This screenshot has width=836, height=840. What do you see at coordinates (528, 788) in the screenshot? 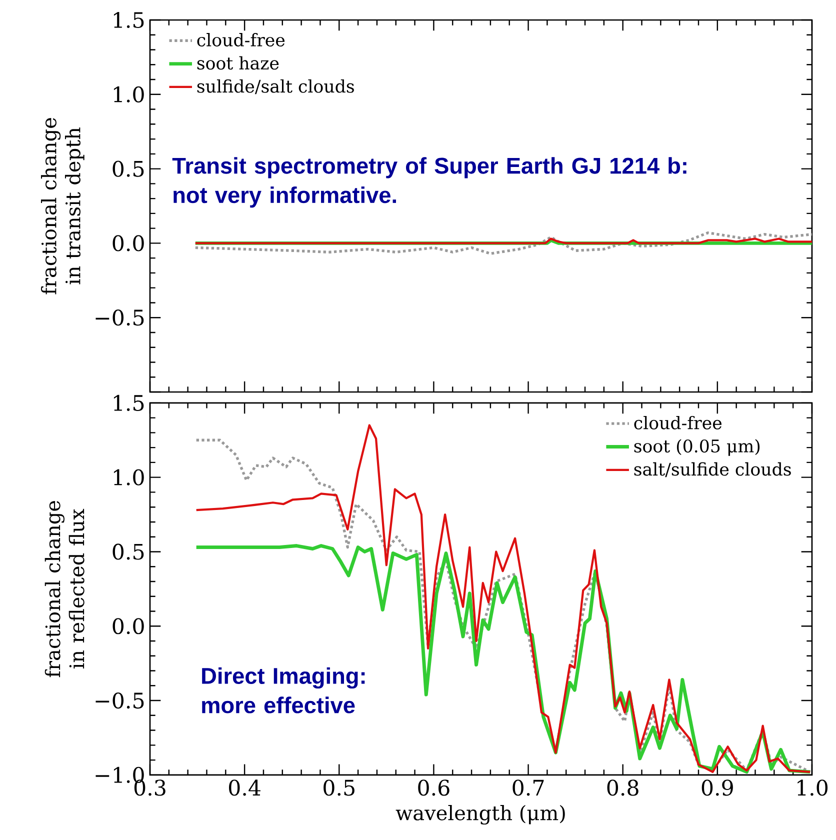
I see `x-tick-label: 0.7` at bounding box center [528, 788].